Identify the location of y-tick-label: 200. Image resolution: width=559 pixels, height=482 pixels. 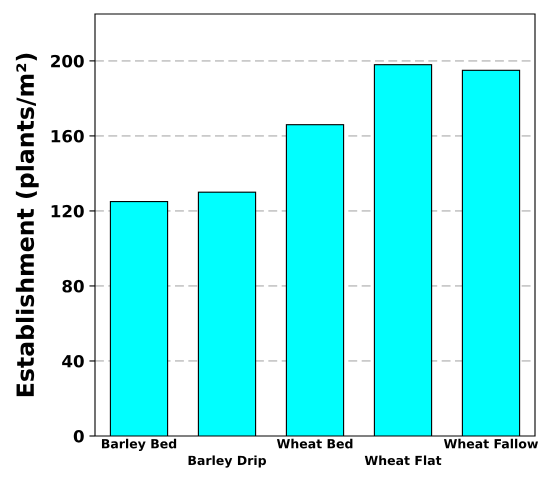
(67, 61).